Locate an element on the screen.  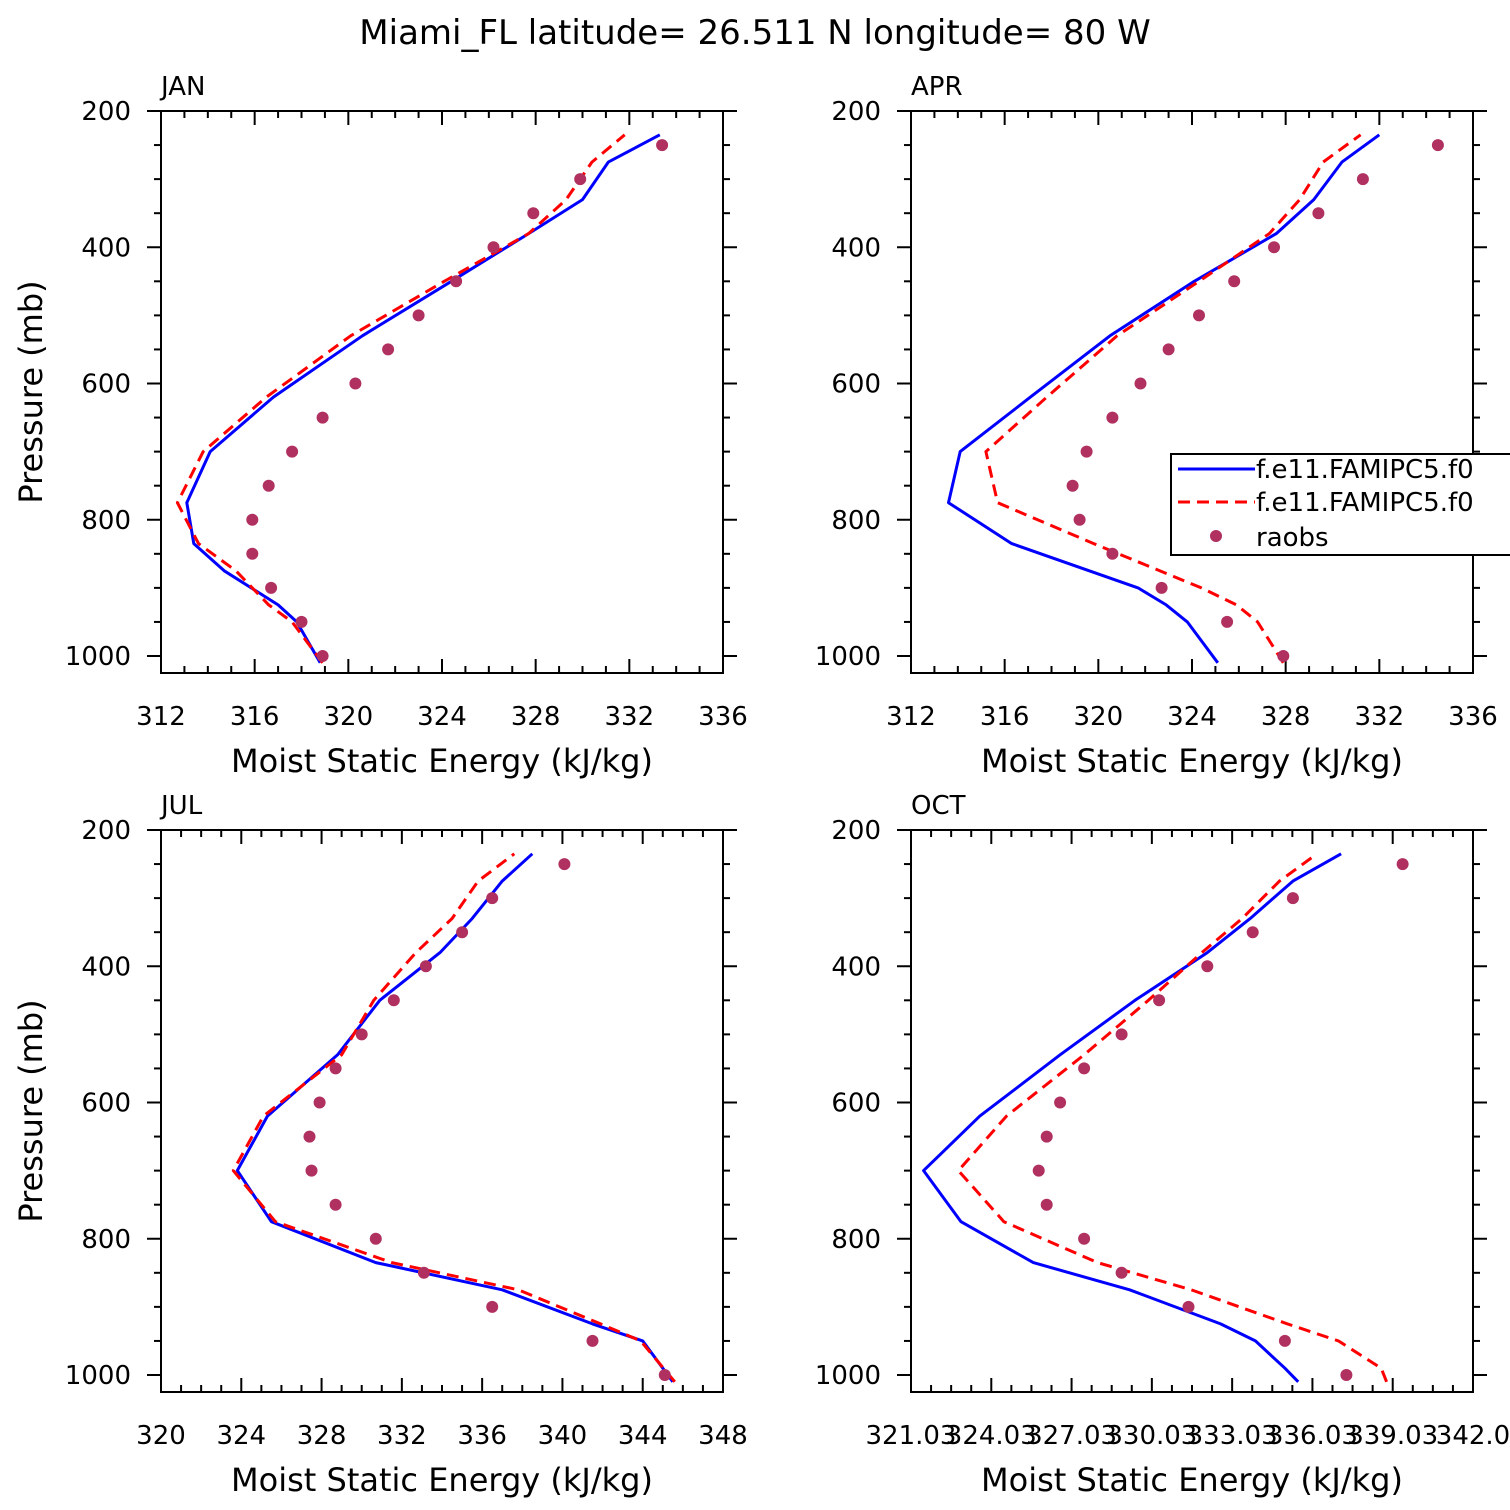
x-tick-label: 342.0 is located at coordinates (1473, 1436).